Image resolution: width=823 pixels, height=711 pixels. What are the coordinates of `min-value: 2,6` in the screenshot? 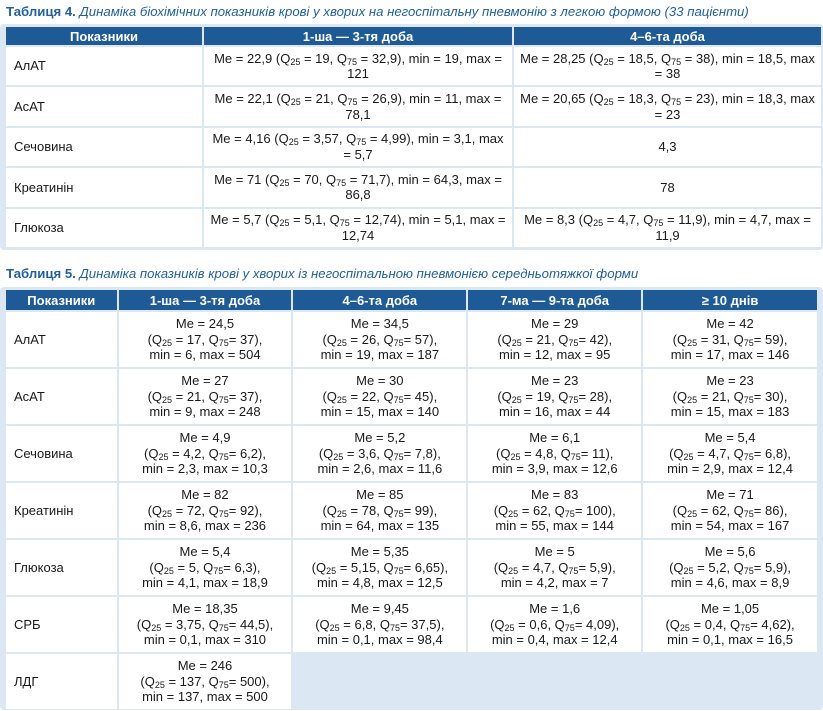 It's located at (362, 469).